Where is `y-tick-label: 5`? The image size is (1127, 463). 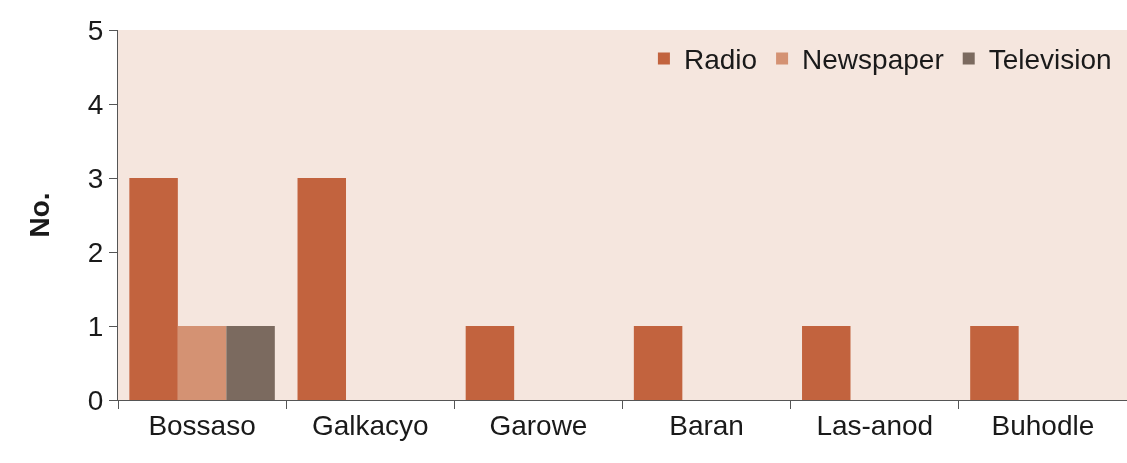
y-tick-label: 5 is located at coordinates (95, 30).